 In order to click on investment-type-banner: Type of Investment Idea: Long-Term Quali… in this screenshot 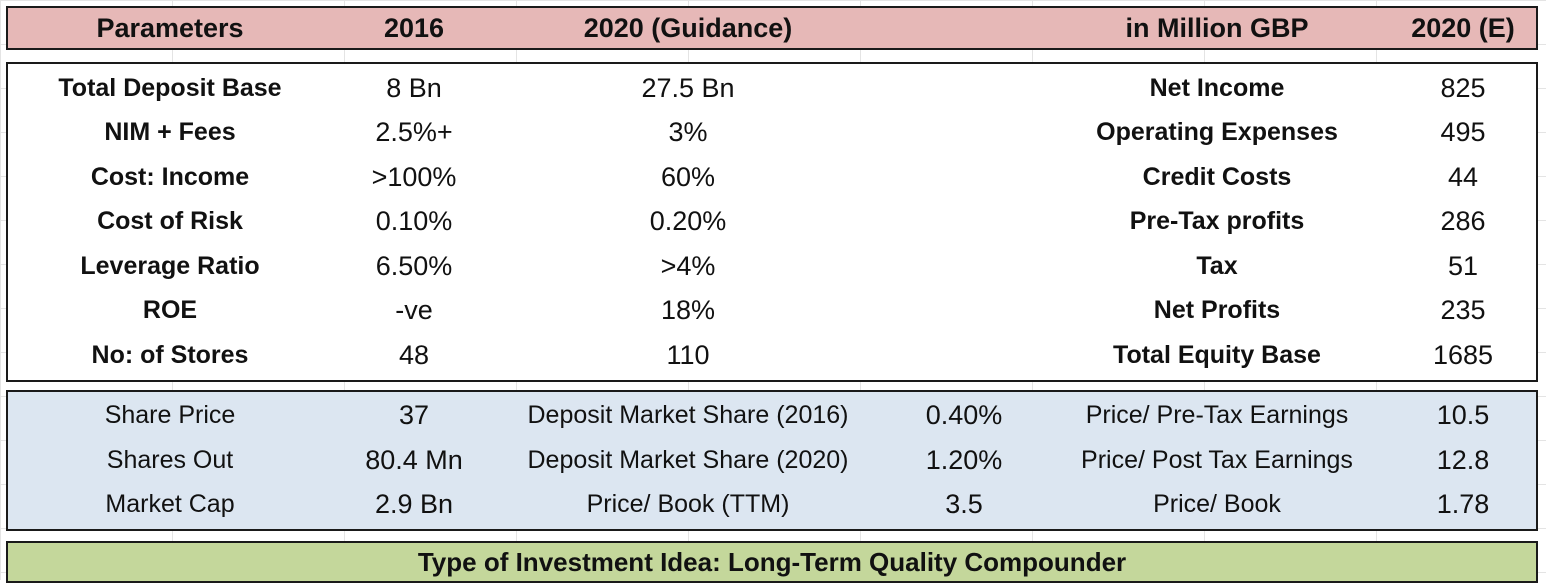, I will do `click(772, 562)`.